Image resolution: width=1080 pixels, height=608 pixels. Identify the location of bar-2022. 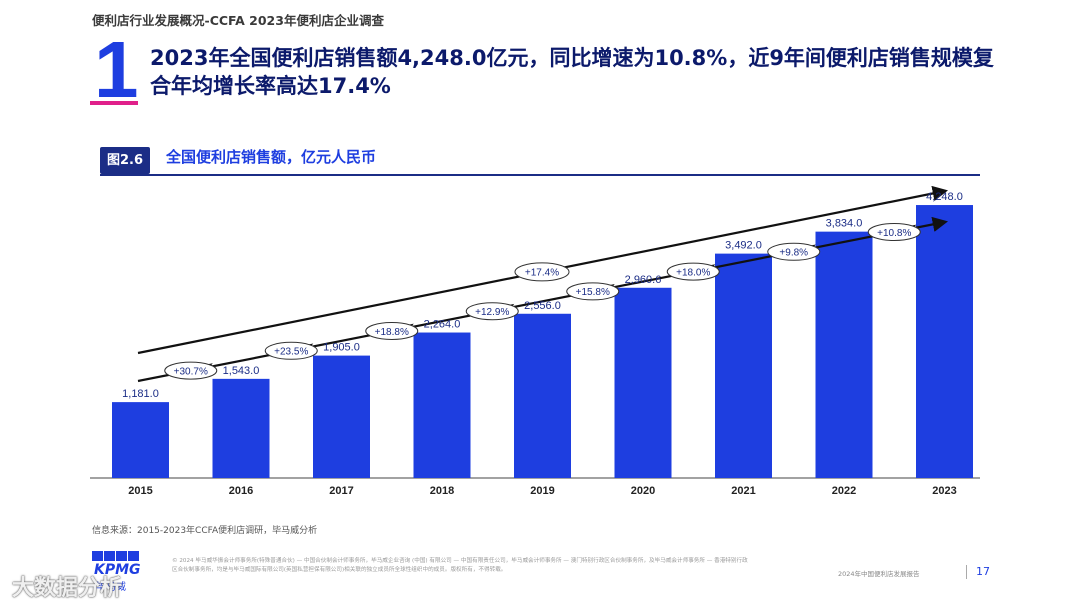
(844, 354).